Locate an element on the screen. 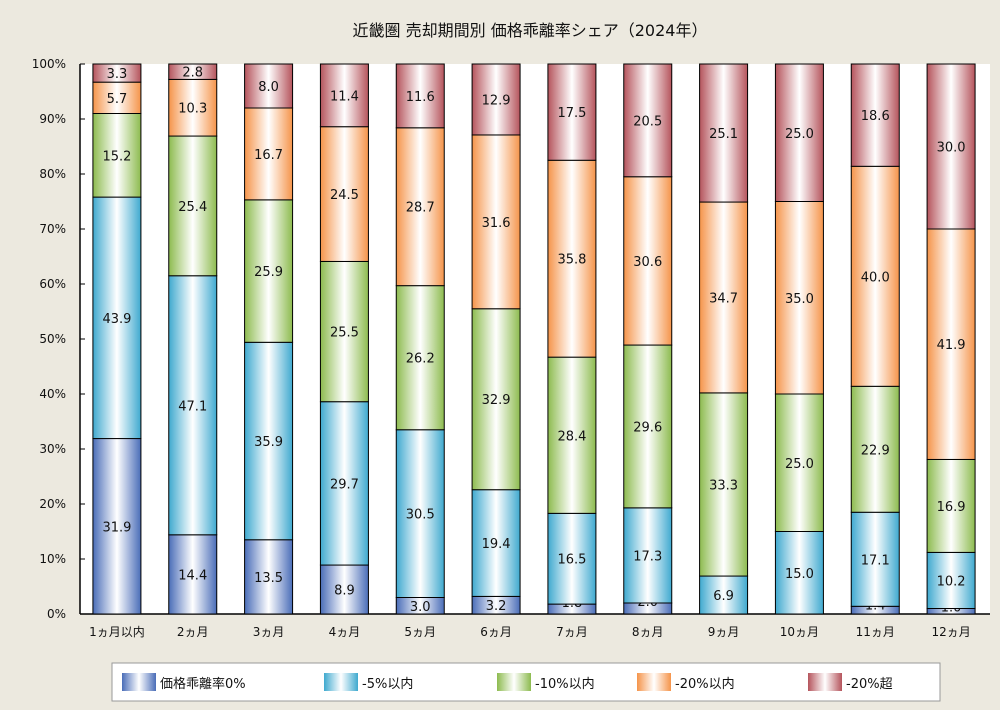 The image size is (1000, 710). legend-label: -20%以内 is located at coordinates (705, 684).